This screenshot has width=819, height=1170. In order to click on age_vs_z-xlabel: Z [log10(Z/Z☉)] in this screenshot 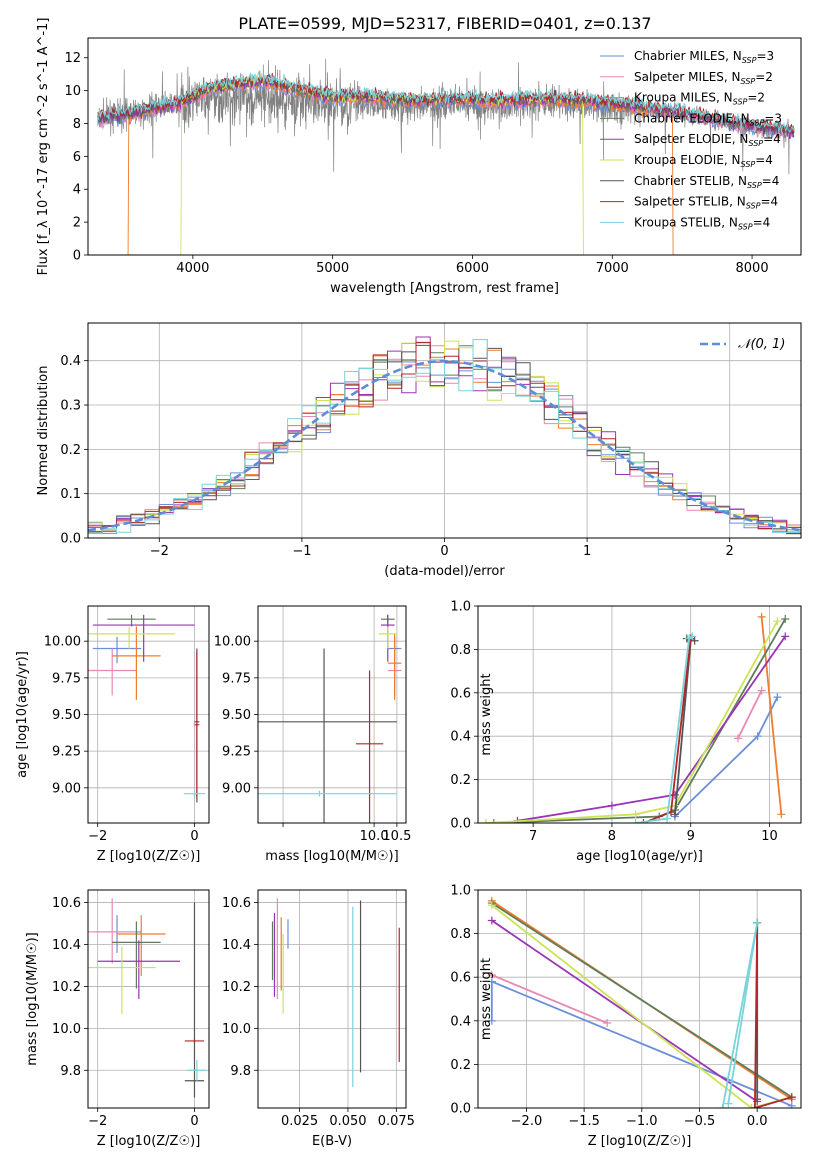, I will do `click(149, 856)`.